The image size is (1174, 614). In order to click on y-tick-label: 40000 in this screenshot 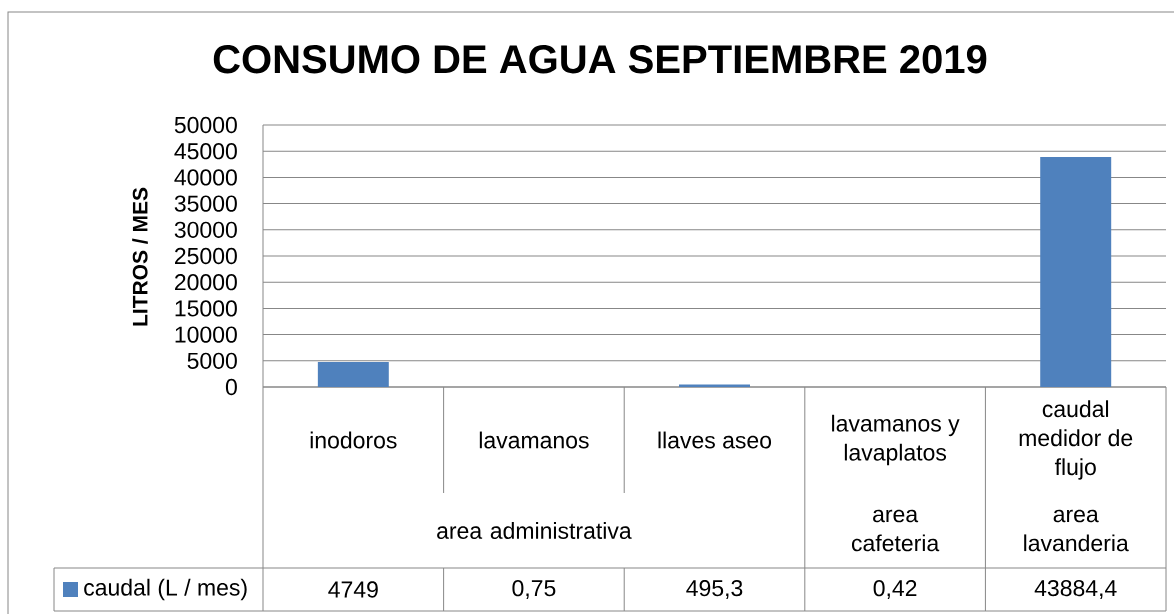, I will do `click(205, 177)`.